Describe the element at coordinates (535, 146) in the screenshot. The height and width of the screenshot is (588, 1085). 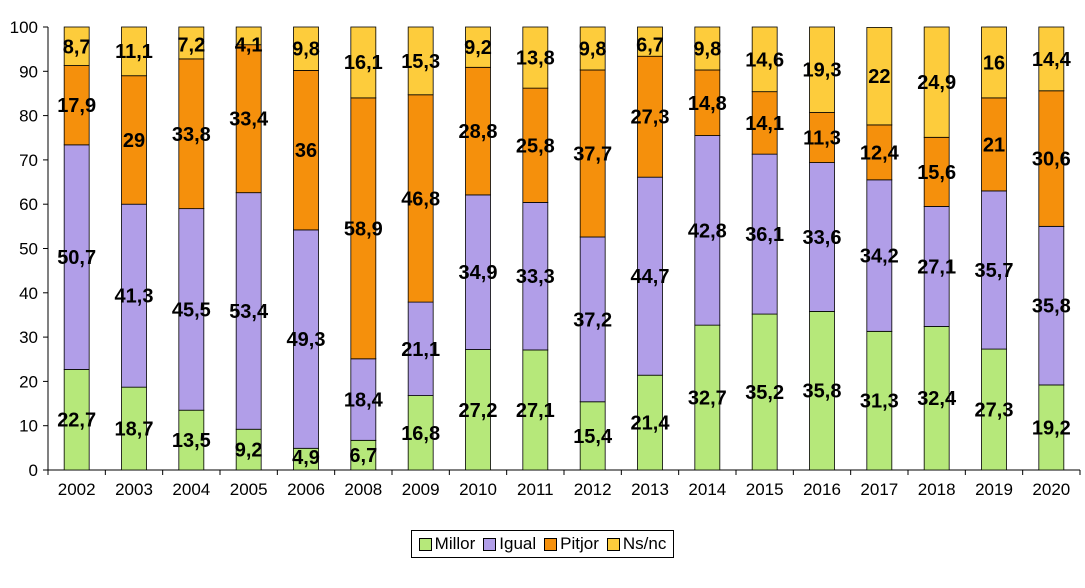
I see `data-label: 25,8` at that location.